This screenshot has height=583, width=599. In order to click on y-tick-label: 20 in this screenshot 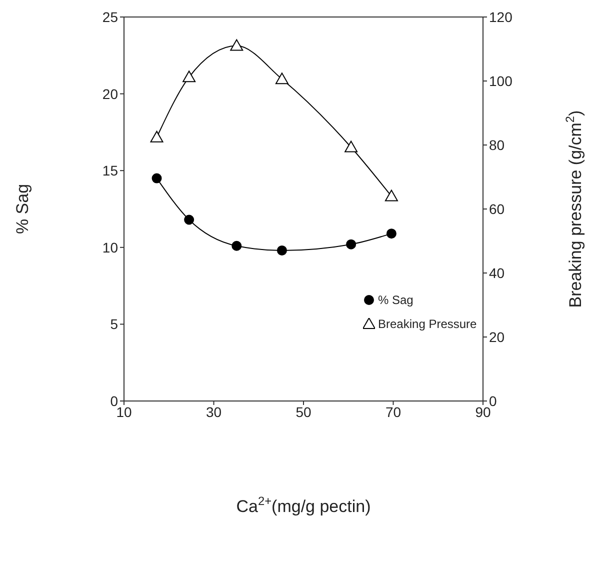, I will do `click(110, 94)`.